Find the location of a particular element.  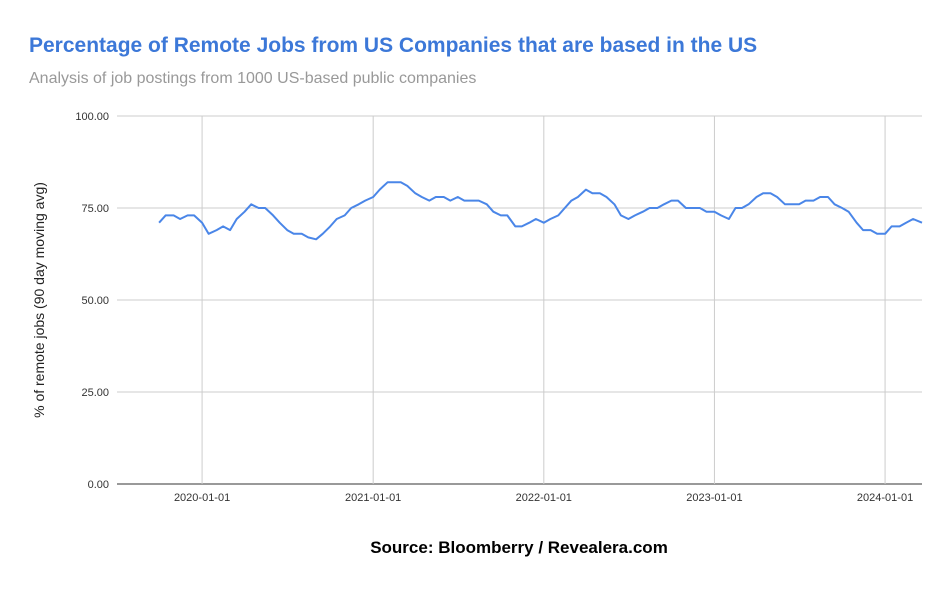

y-tick-label: 50.00 is located at coordinates (95, 301).